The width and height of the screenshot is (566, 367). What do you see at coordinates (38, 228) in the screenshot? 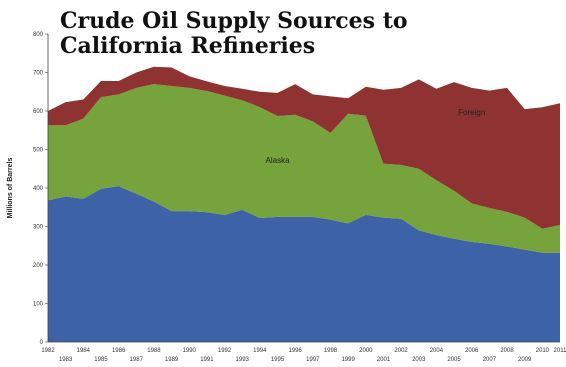
I see `y-tick-label: 300` at bounding box center [38, 228].